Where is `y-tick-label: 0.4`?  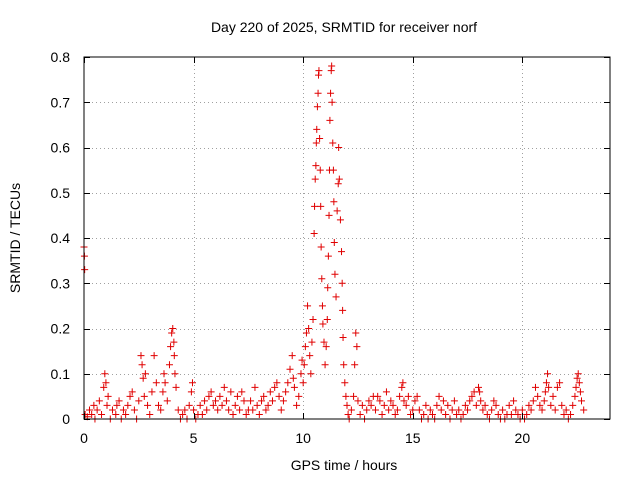 y-tick-label: 0.4 is located at coordinates (61, 238).